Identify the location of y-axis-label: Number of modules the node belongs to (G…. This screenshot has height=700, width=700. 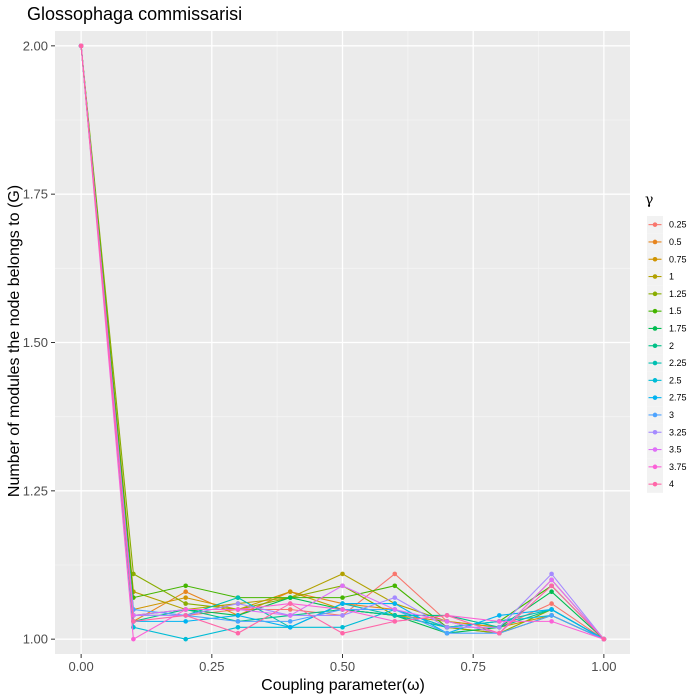
(14, 341).